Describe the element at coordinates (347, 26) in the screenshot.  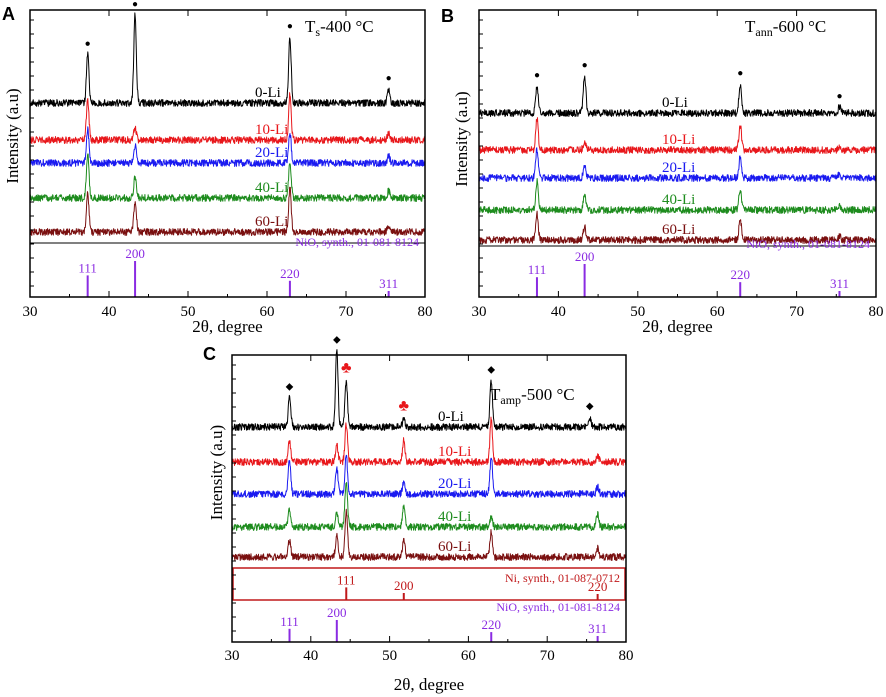
I see `title-rest: -400 °C` at that location.